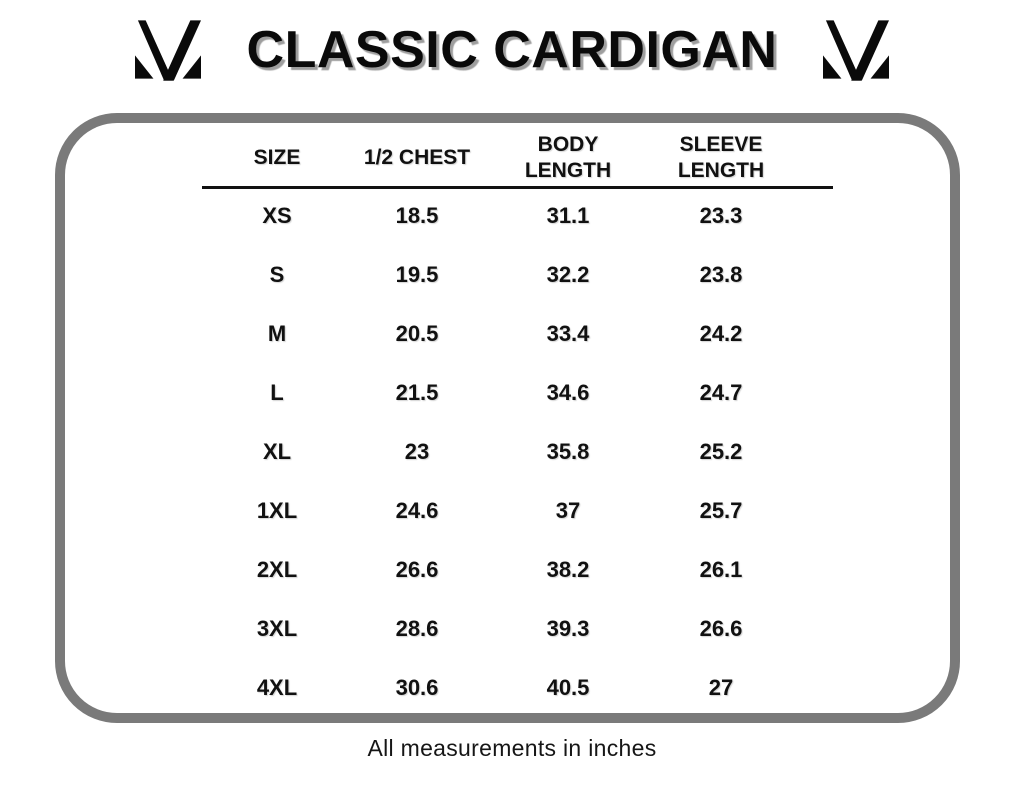 The width and height of the screenshot is (1024, 791). What do you see at coordinates (417, 628) in the screenshot?
I see `half-chest-cell: 28.6` at bounding box center [417, 628].